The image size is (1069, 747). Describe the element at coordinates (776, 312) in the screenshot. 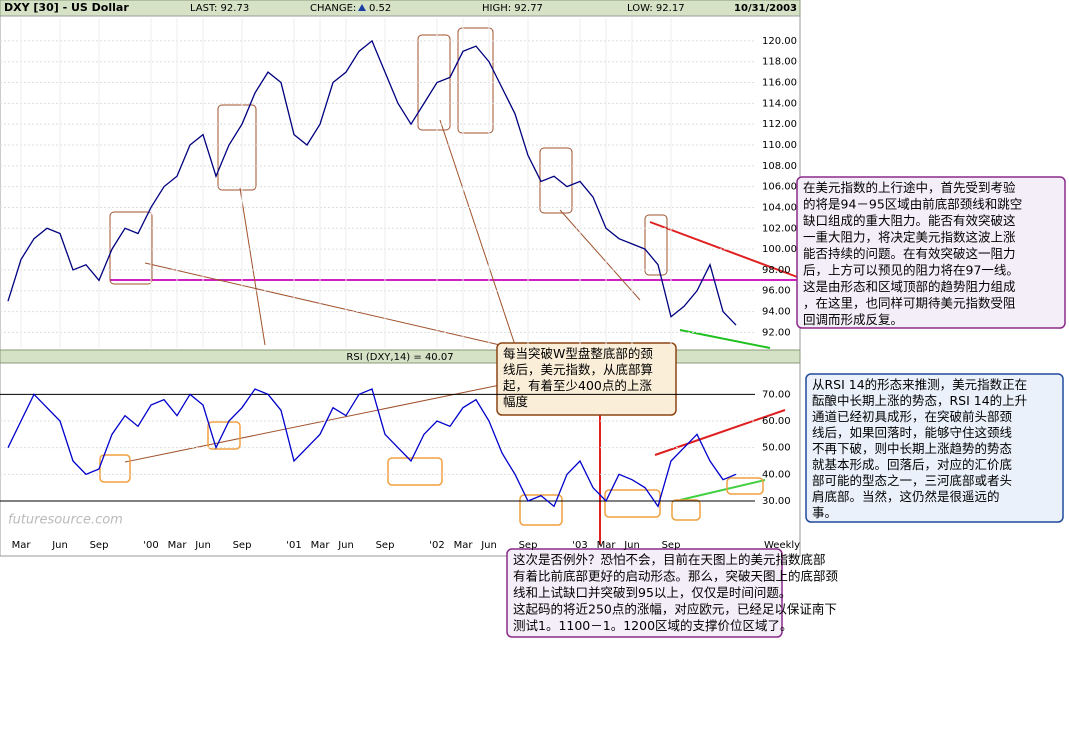

I see `y-tick-label: 94.00` at that location.